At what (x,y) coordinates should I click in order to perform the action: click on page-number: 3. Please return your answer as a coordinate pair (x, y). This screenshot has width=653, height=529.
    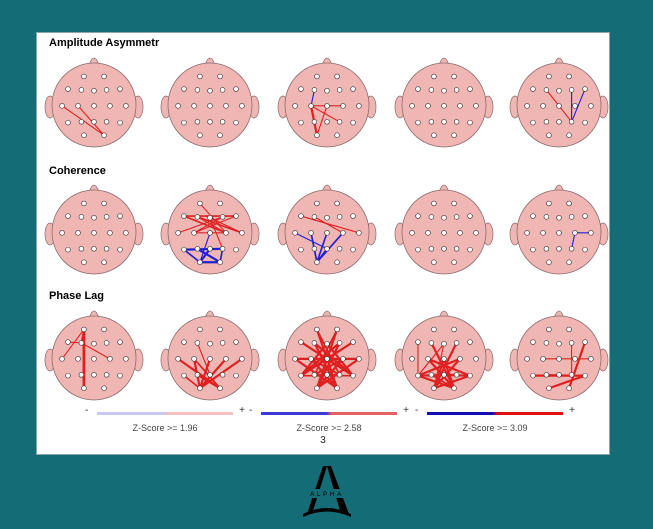
    Looking at the image, I should click on (323, 440).